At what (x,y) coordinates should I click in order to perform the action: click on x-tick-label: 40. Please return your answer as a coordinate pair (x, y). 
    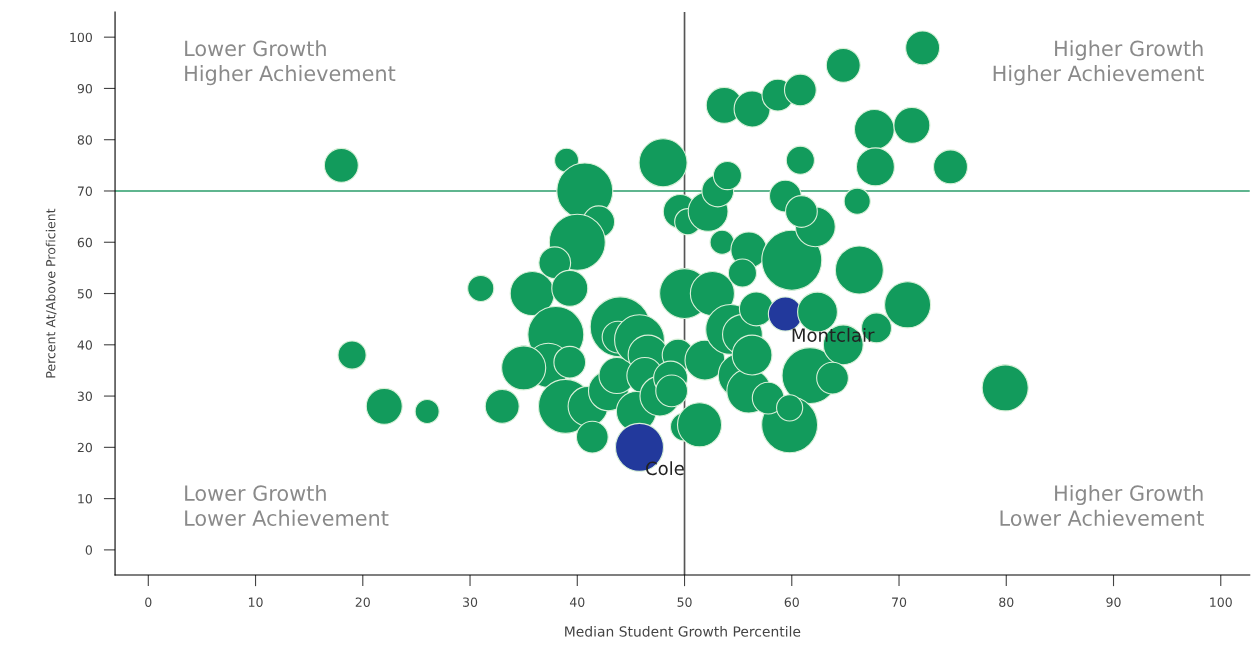
    Looking at the image, I should click on (577, 602).